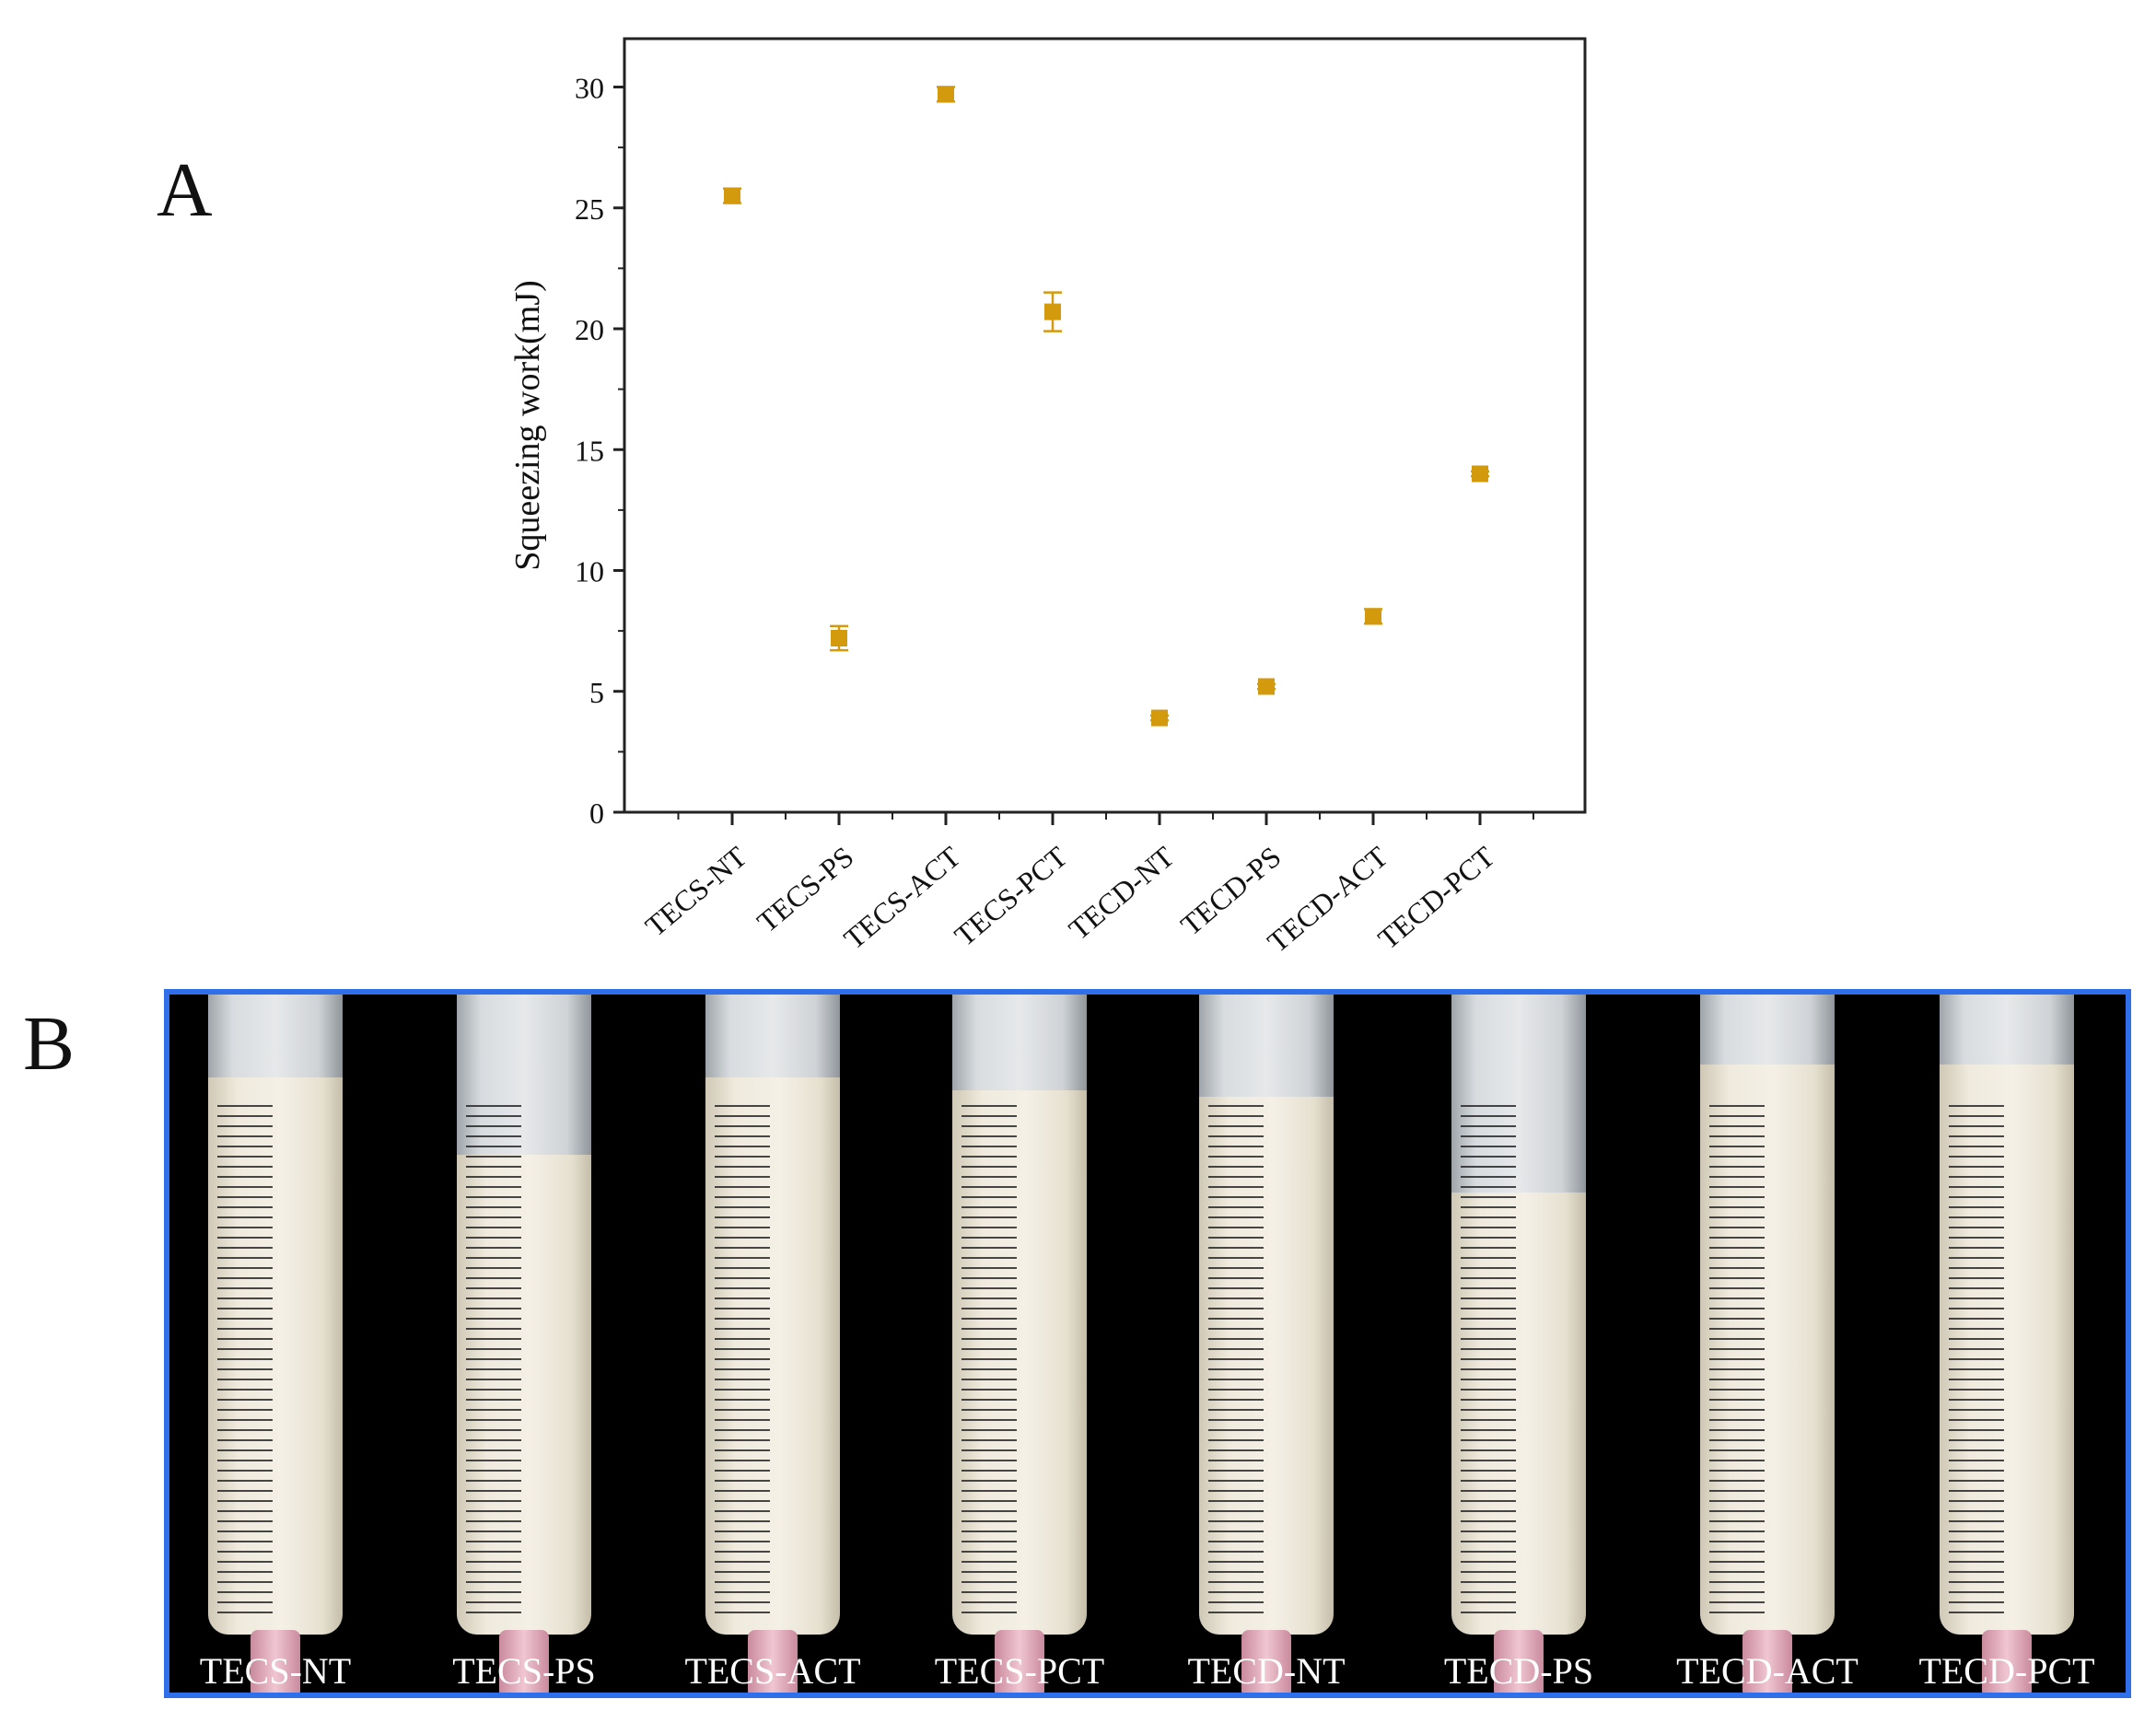 This screenshot has height=1734, width=2156. I want to click on syringe-label-TECD-PS: TECD-PS, so click(1518, 1671).